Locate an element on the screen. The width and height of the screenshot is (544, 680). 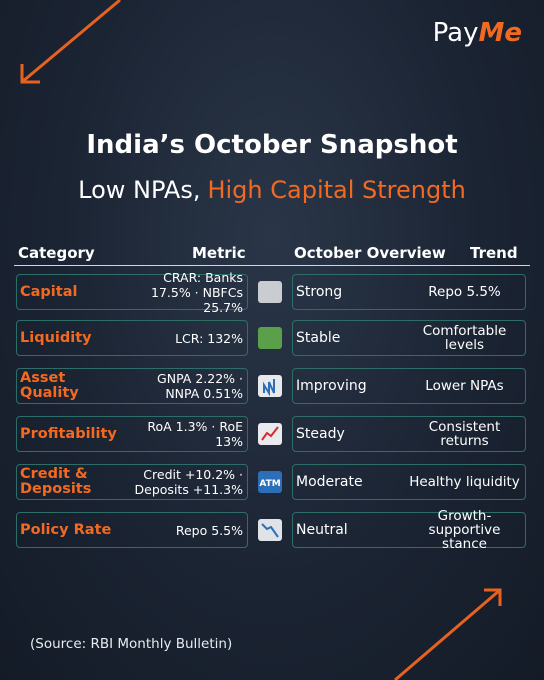
logo: PayMe is located at coordinates (477, 33).